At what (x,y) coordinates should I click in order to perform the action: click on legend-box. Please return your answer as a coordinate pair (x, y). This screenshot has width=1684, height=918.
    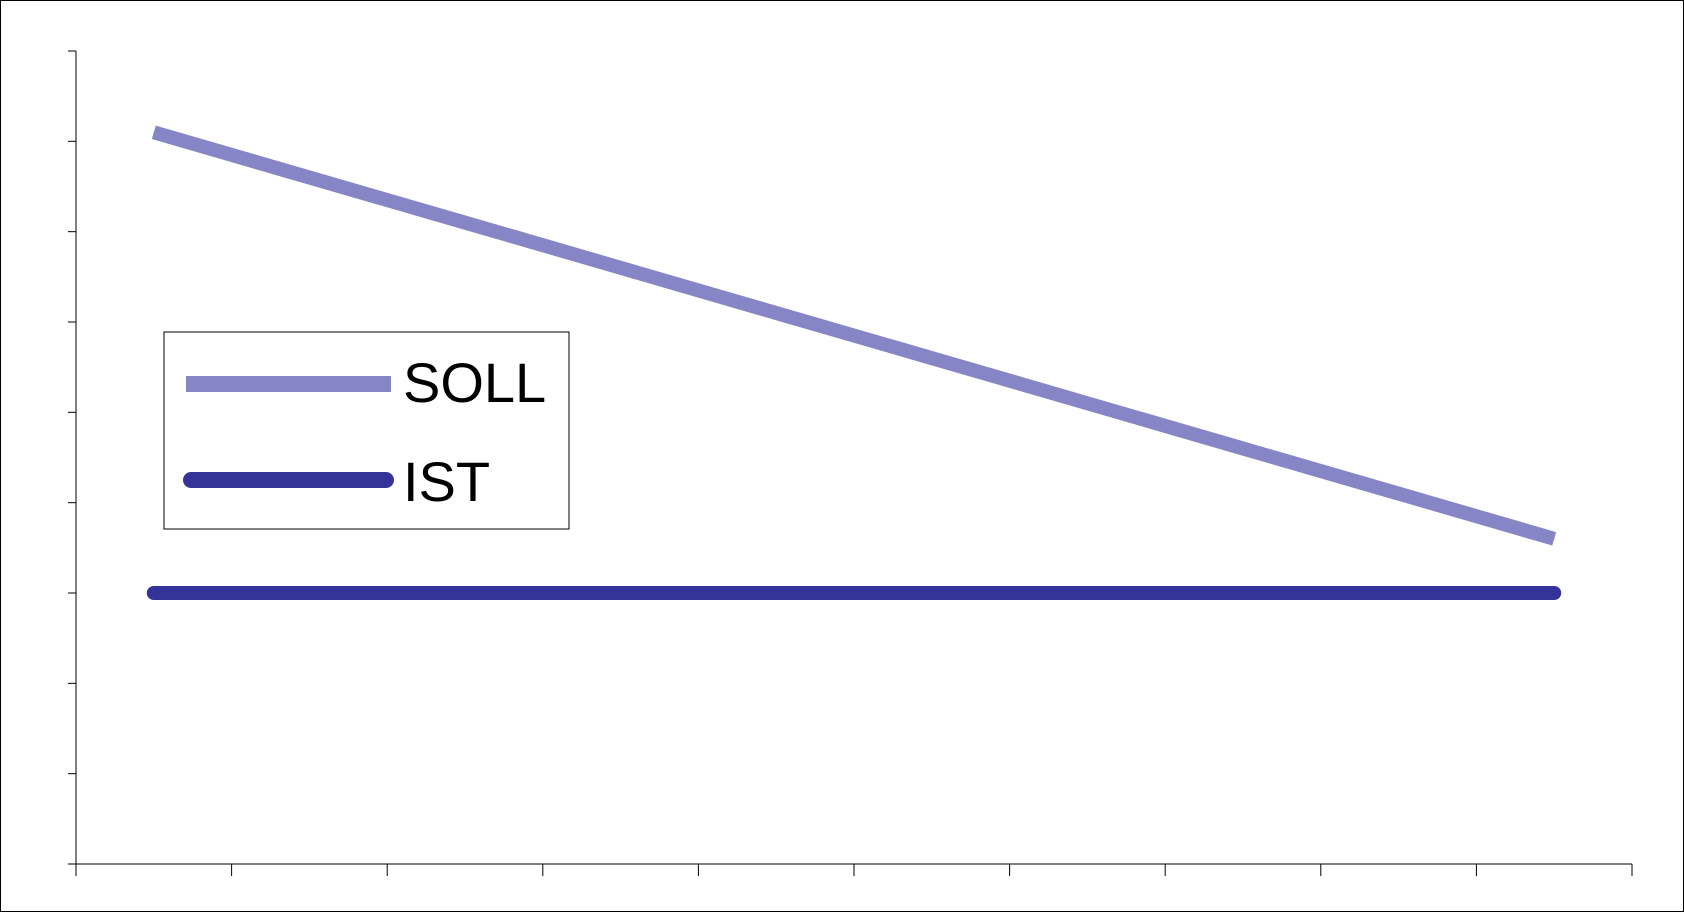
    Looking at the image, I should click on (366, 430).